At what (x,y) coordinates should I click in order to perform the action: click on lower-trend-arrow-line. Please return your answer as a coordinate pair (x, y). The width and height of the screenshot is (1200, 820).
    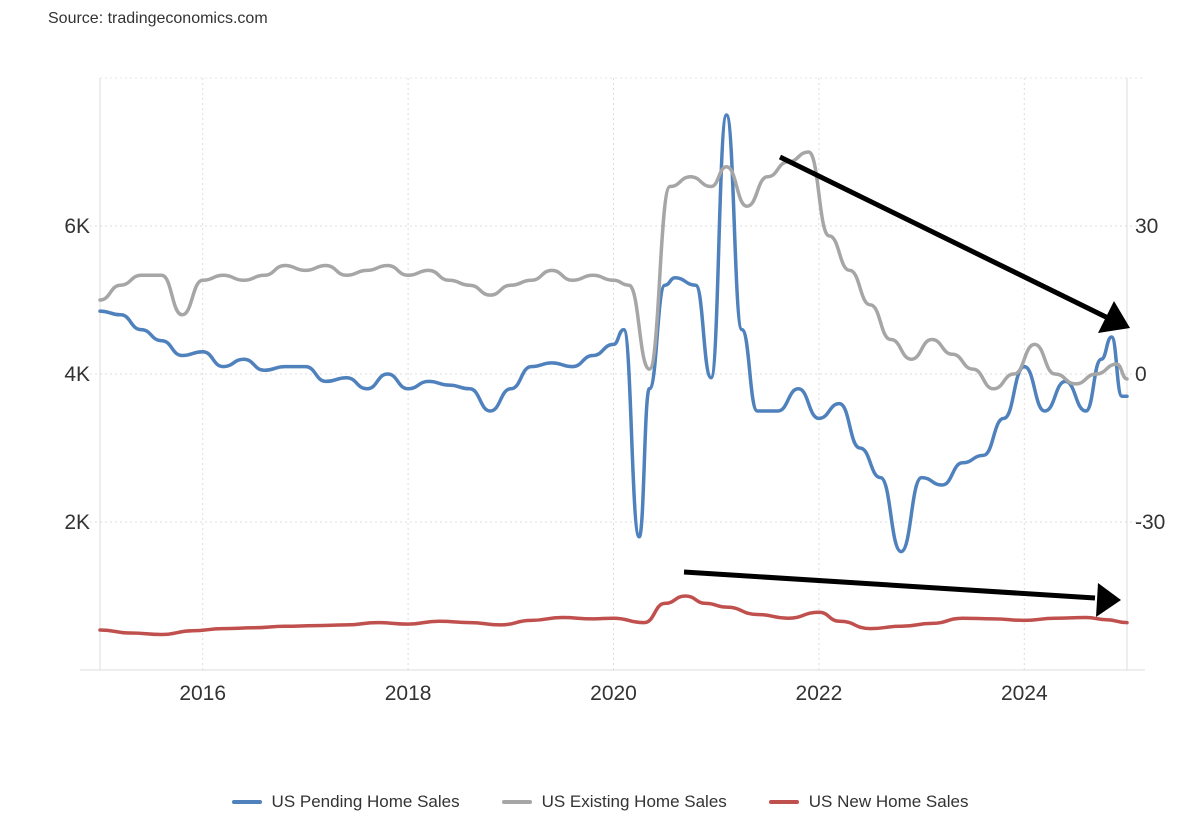
    Looking at the image, I should click on (889, 585).